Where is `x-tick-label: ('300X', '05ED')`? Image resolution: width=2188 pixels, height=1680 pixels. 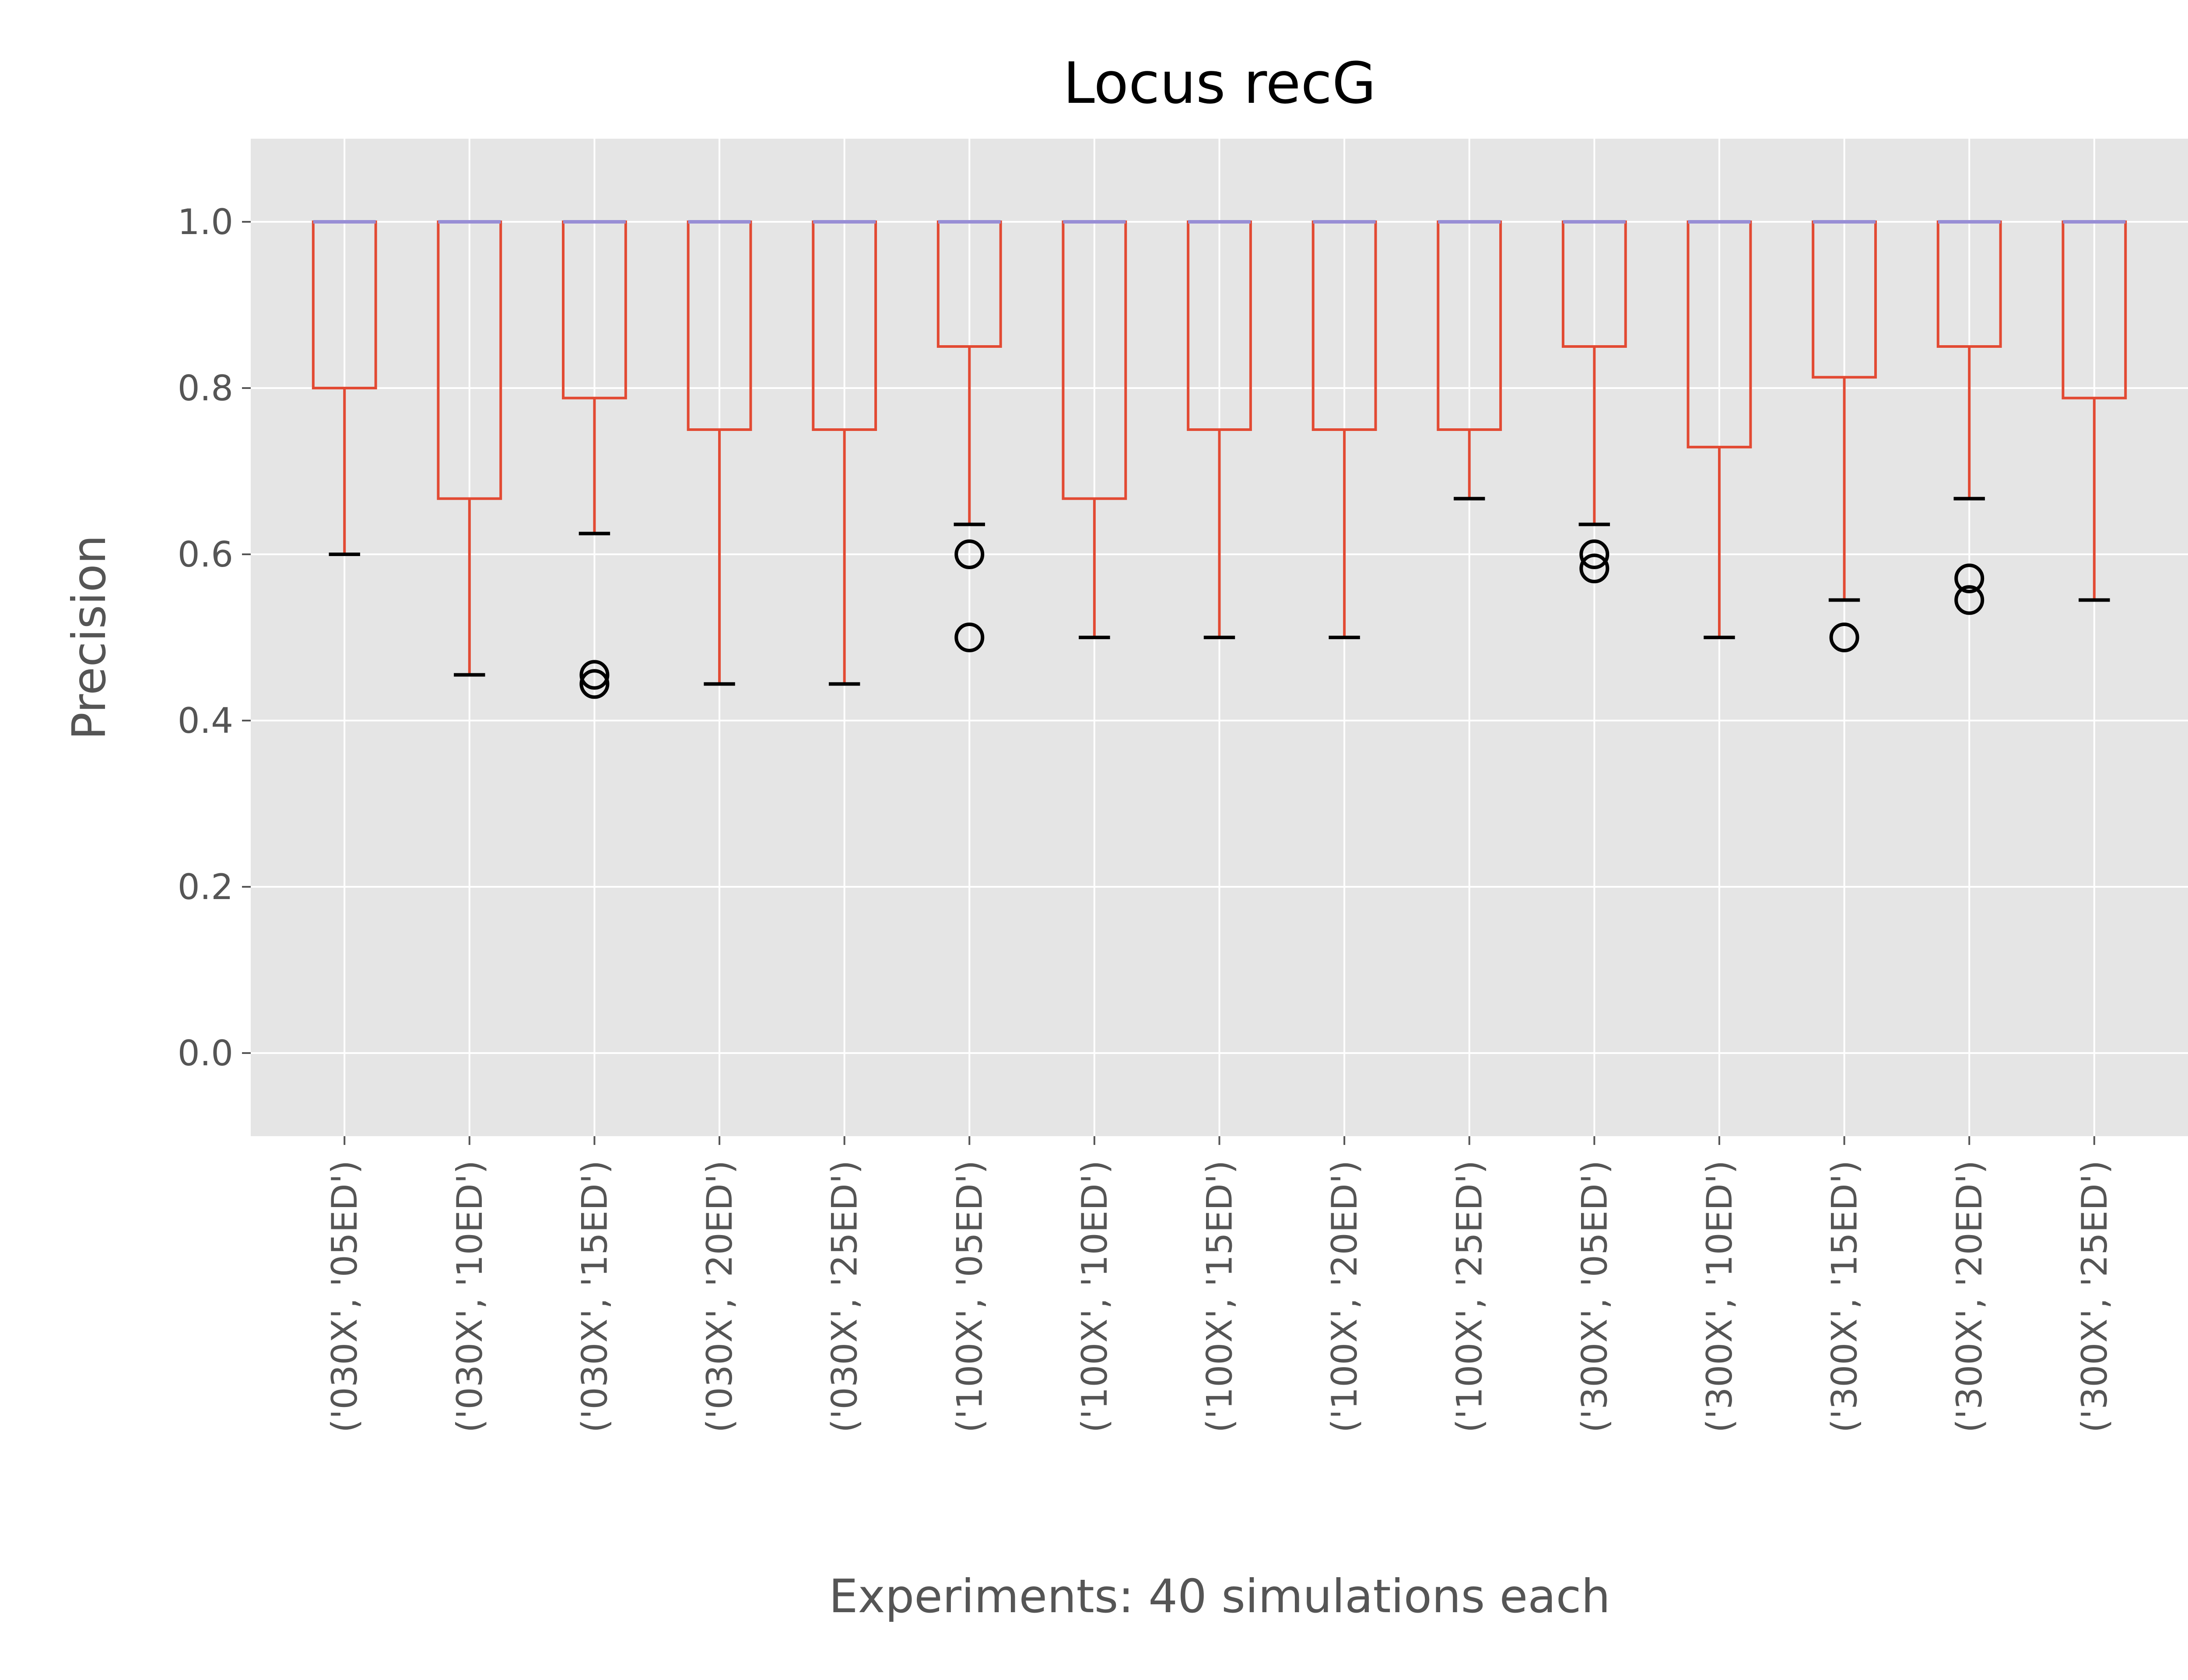 x-tick-label: ('300X', '05ED') is located at coordinates (1594, 1296).